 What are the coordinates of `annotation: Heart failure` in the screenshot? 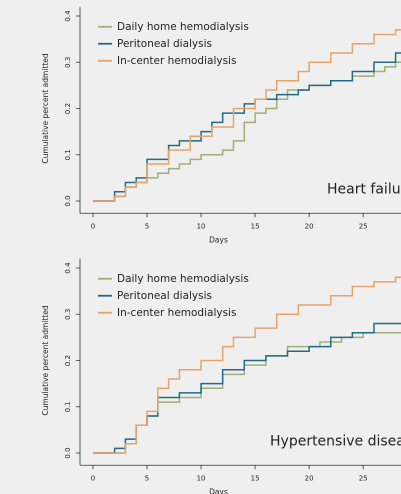 It's located at (364, 189).